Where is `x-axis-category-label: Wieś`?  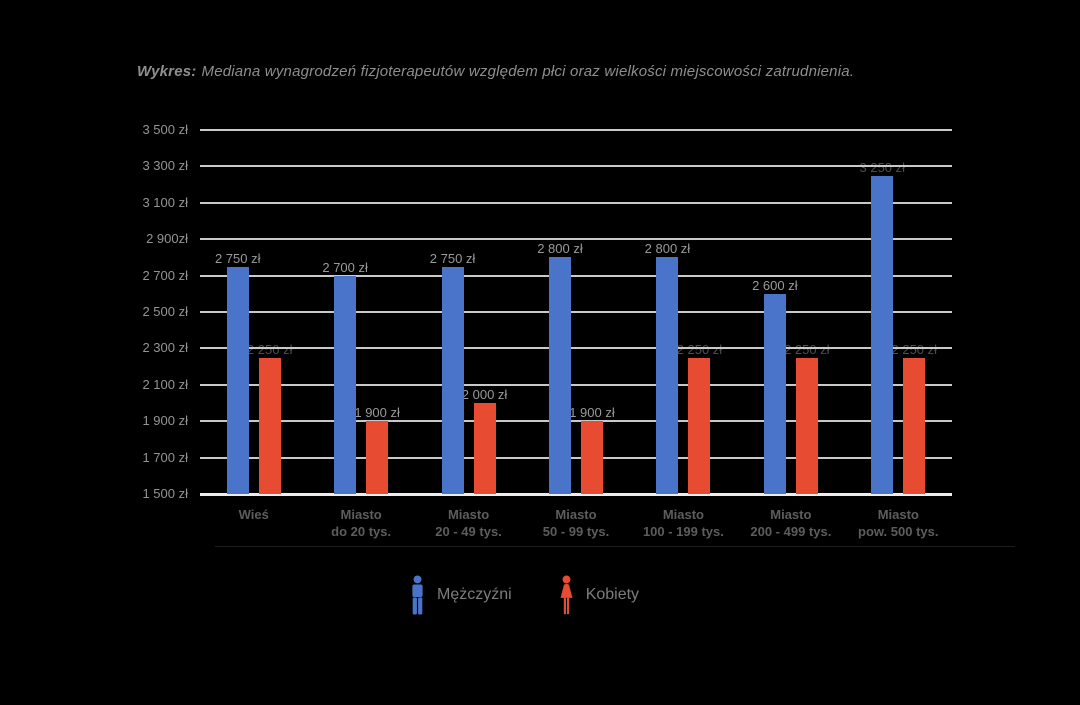
x-axis-category-label: Wieś is located at coordinates (253, 514).